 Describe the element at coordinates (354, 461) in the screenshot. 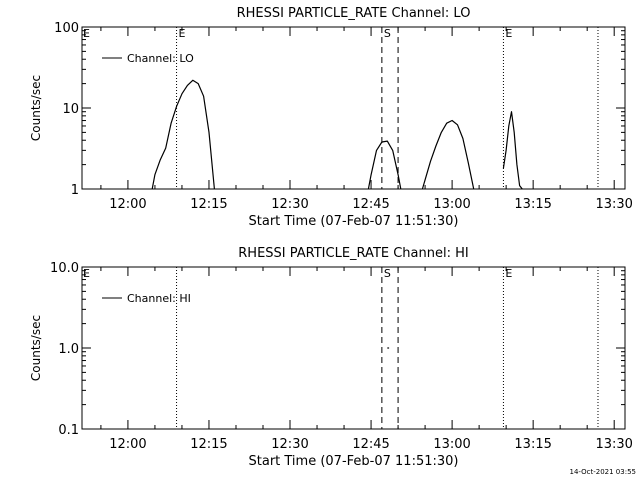

I see `panel-2-x-axis-label: Start Time (07-Feb-07 11:51:30)` at that location.